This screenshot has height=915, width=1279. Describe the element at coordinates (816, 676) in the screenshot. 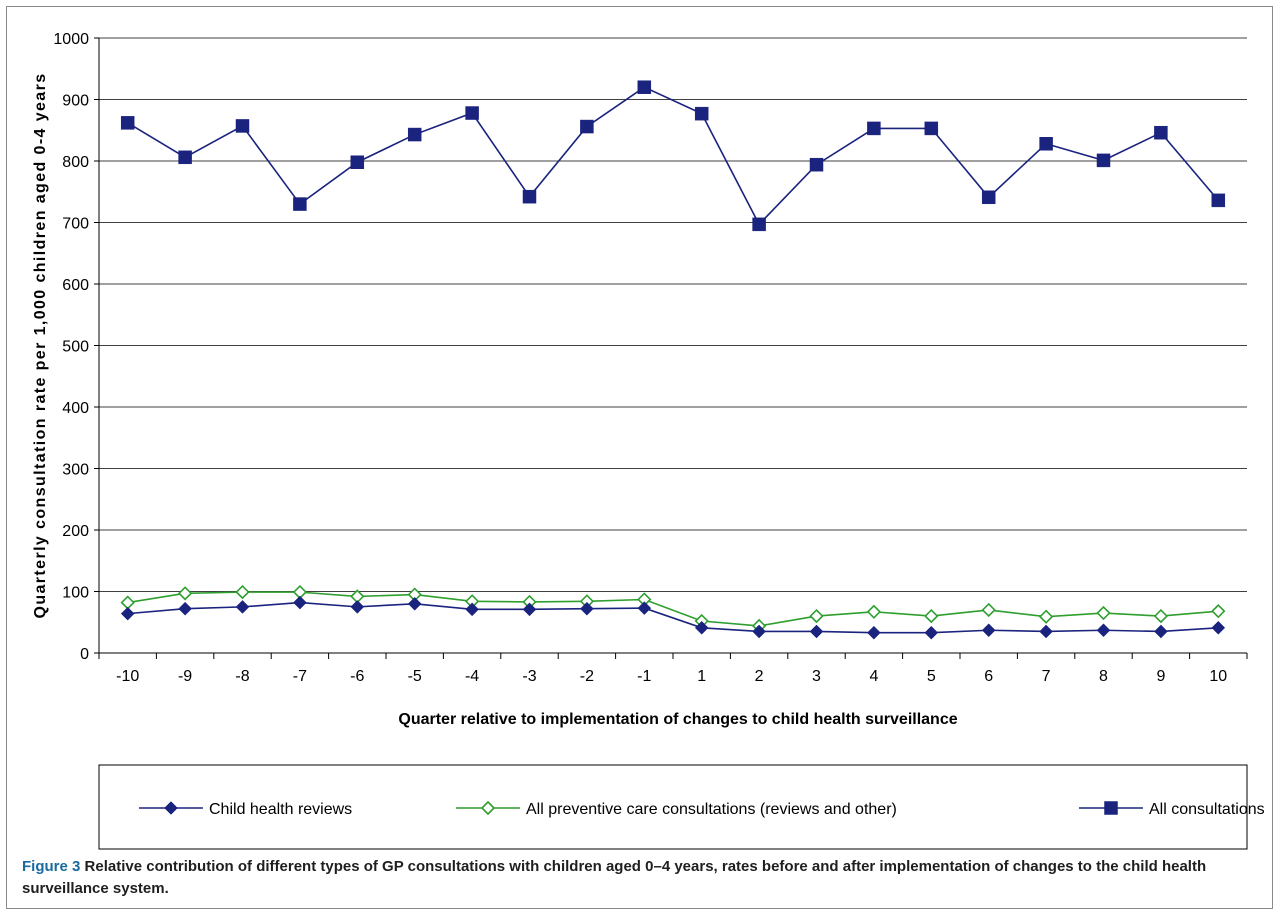

I see `x-tick-label: 3` at that location.